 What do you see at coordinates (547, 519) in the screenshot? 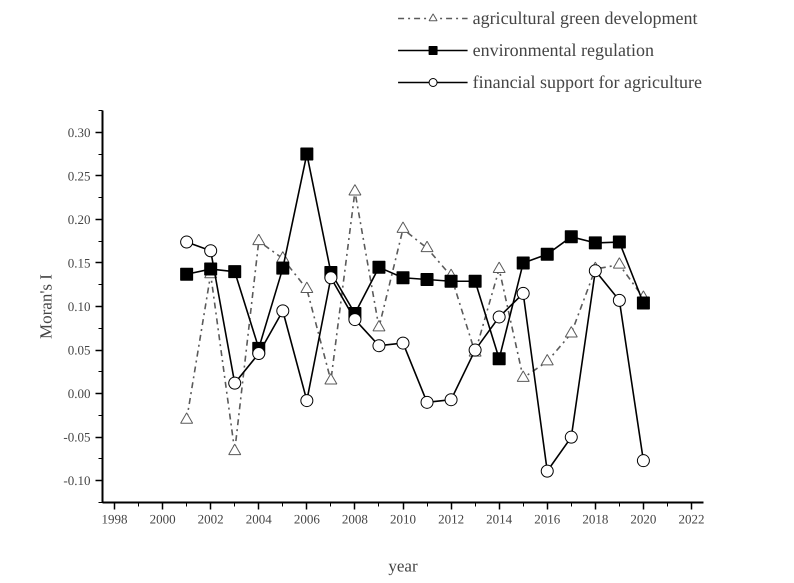
I see `x-tick-label: 2016` at bounding box center [547, 519].